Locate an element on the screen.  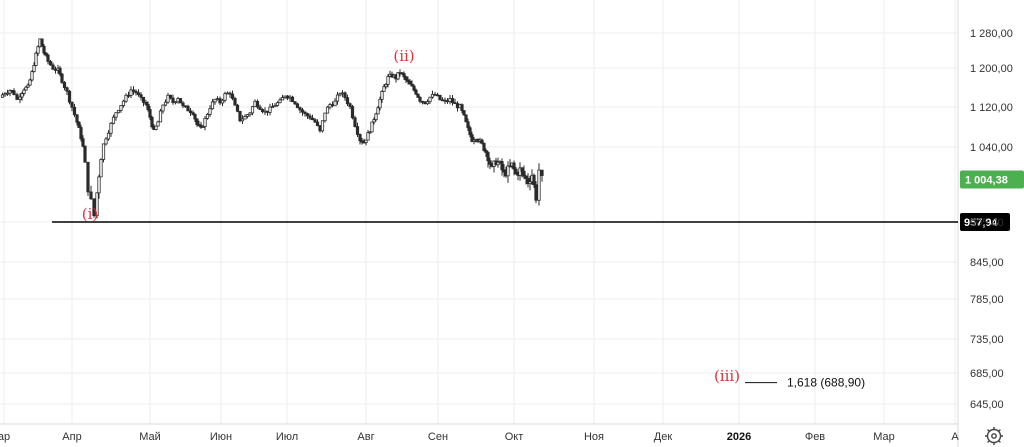
y-tick-label: 845,00 is located at coordinates (987, 263).